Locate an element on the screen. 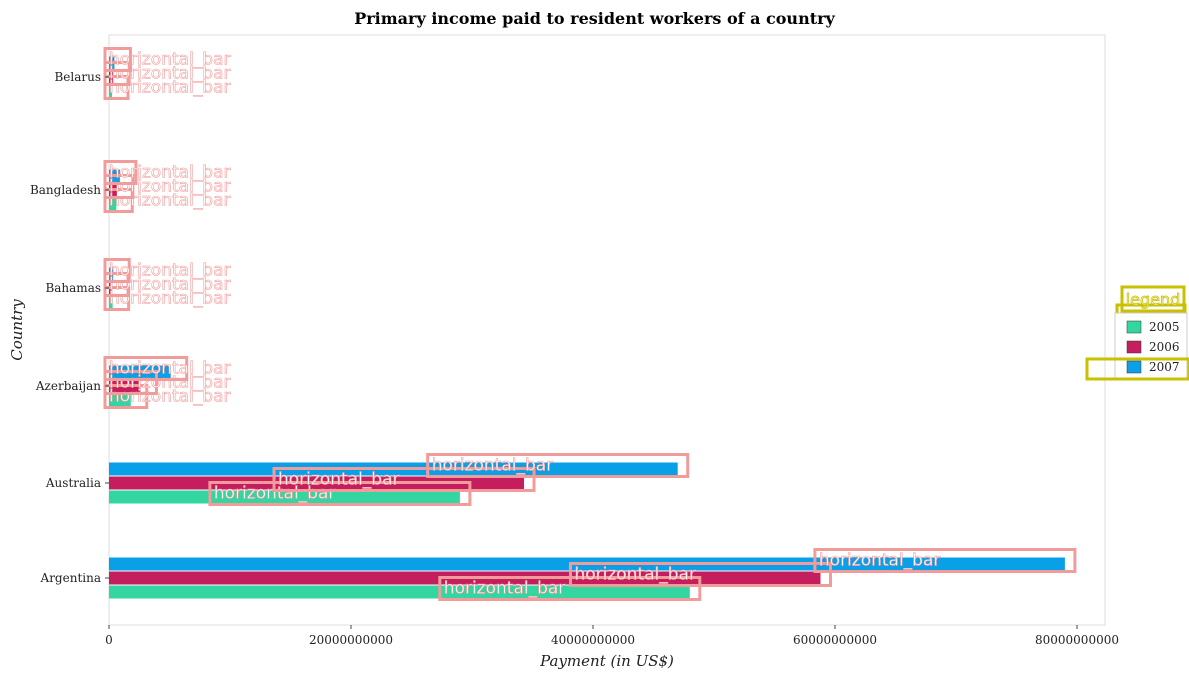 This screenshot has height=700, width=1189. legend-swatch-2007 is located at coordinates (1134, 367).